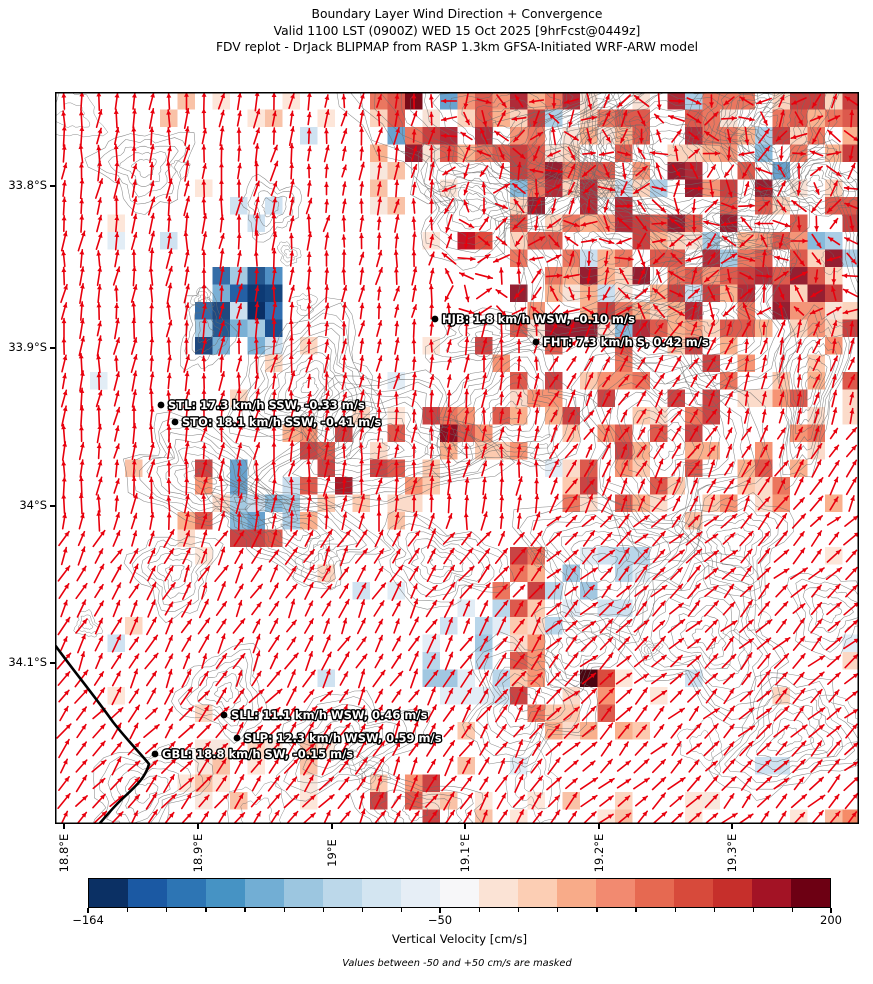 This screenshot has height=984, width=873. What do you see at coordinates (831, 920) in the screenshot?
I see `colorbar-tick-label: 200` at bounding box center [831, 920].